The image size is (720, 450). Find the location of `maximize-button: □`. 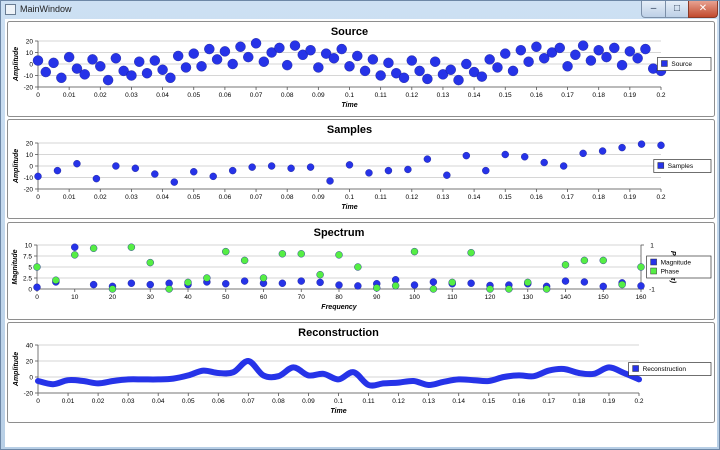

maximize-button: □ is located at coordinates (677, 9).